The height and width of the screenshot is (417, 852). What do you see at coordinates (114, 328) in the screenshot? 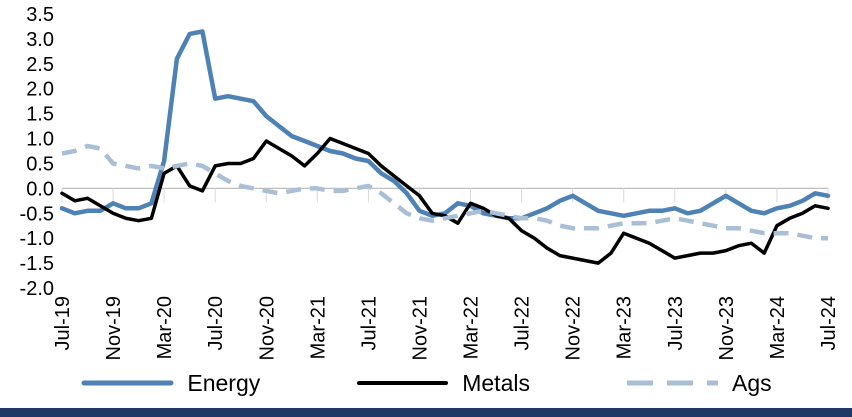
I see `svg-text: Nov-19` at bounding box center [114, 328].